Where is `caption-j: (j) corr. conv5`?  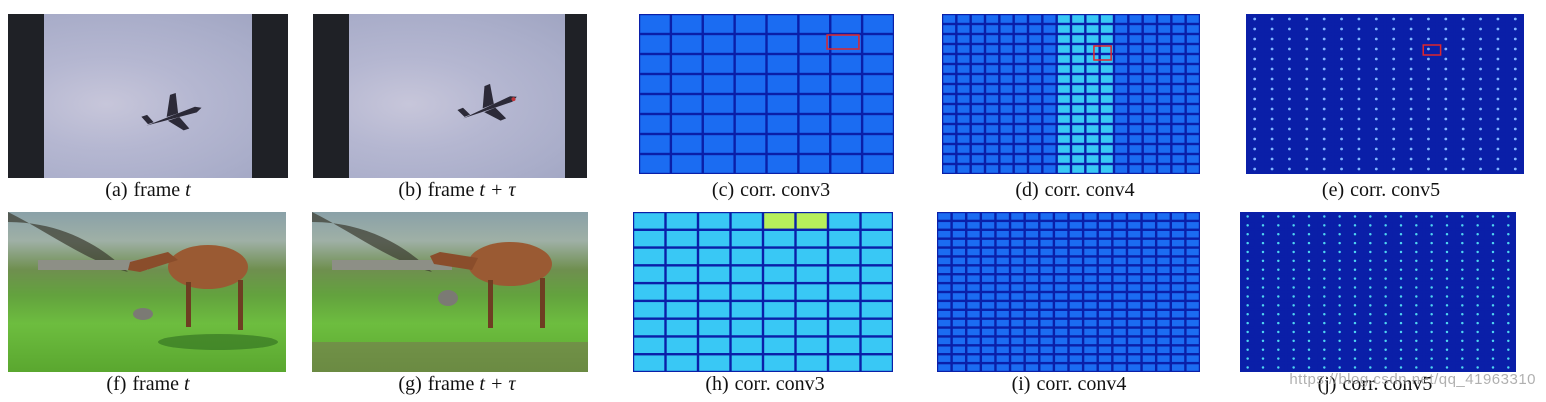
caption-j: (j) corr. conv5 is located at coordinates (1375, 384).